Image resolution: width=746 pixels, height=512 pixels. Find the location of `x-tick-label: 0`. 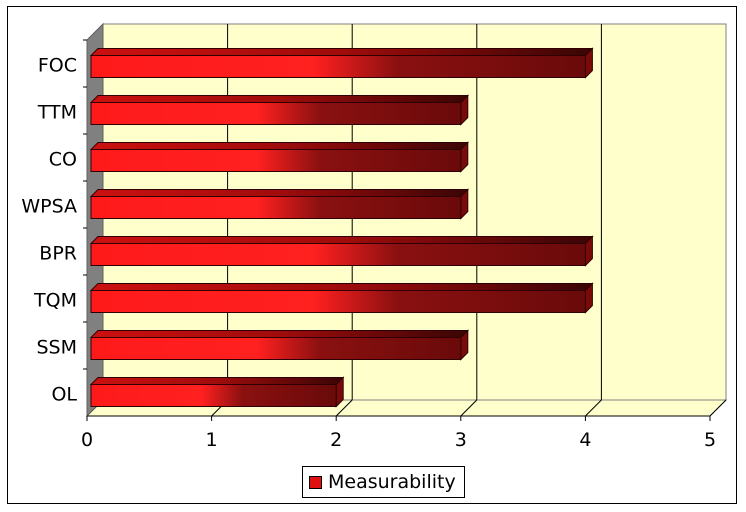

x-tick-label: 0 is located at coordinates (87, 440).